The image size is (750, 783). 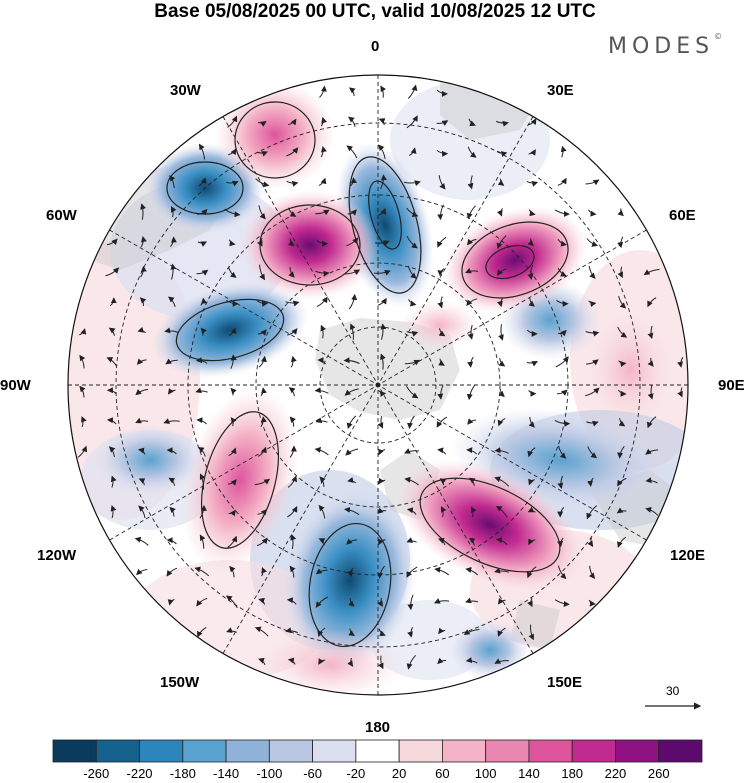 What do you see at coordinates (515, 260) in the screenshot?
I see `anomaly-magenta-europe` at bounding box center [515, 260].